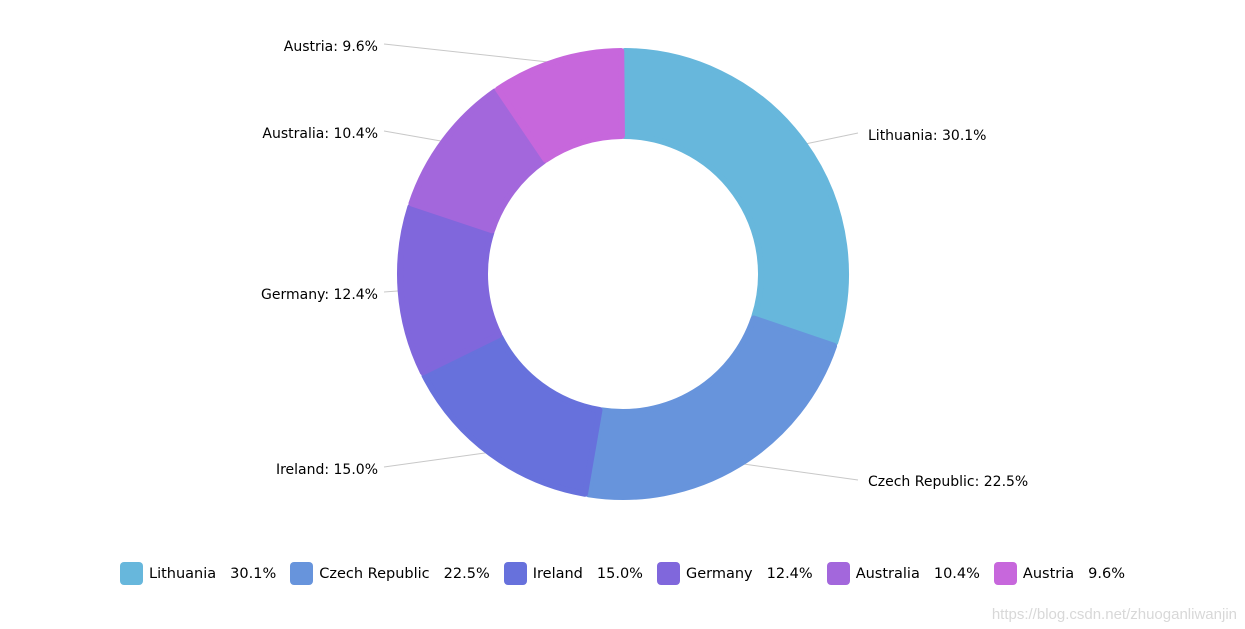 This screenshot has height=629, width=1245. I want to click on legend-item-ireland: Ireland 15.0%, so click(573, 573).